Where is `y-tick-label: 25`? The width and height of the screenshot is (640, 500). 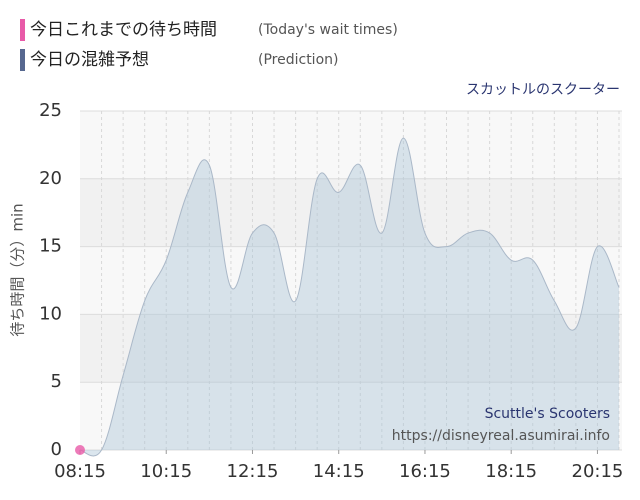 y-tick-label: 25 is located at coordinates (50, 110).